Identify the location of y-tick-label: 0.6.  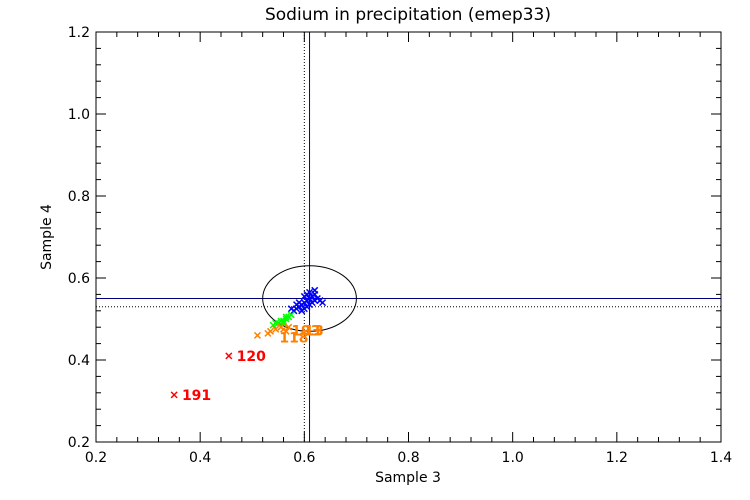
(79, 279).